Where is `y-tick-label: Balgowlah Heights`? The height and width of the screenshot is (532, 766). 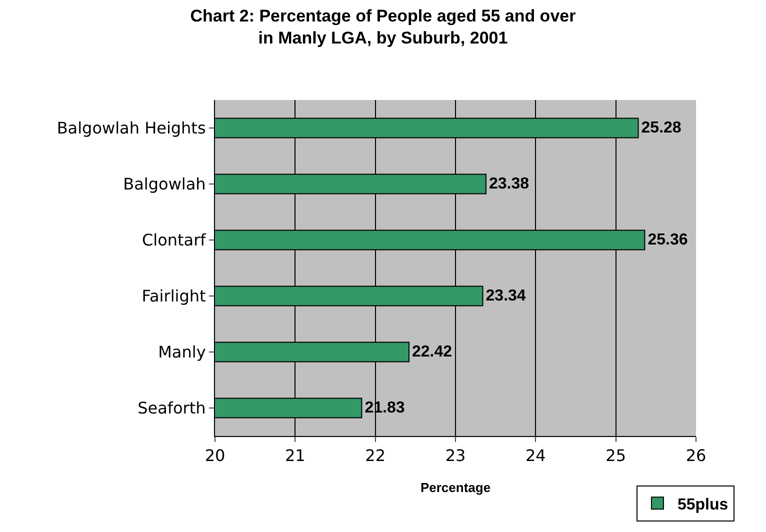
y-tick-label: Balgowlah Heights is located at coordinates (131, 128).